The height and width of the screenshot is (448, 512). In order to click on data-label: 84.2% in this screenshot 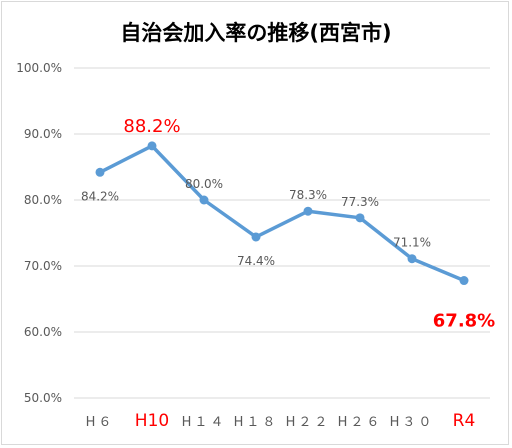, I will do `click(100, 196)`.